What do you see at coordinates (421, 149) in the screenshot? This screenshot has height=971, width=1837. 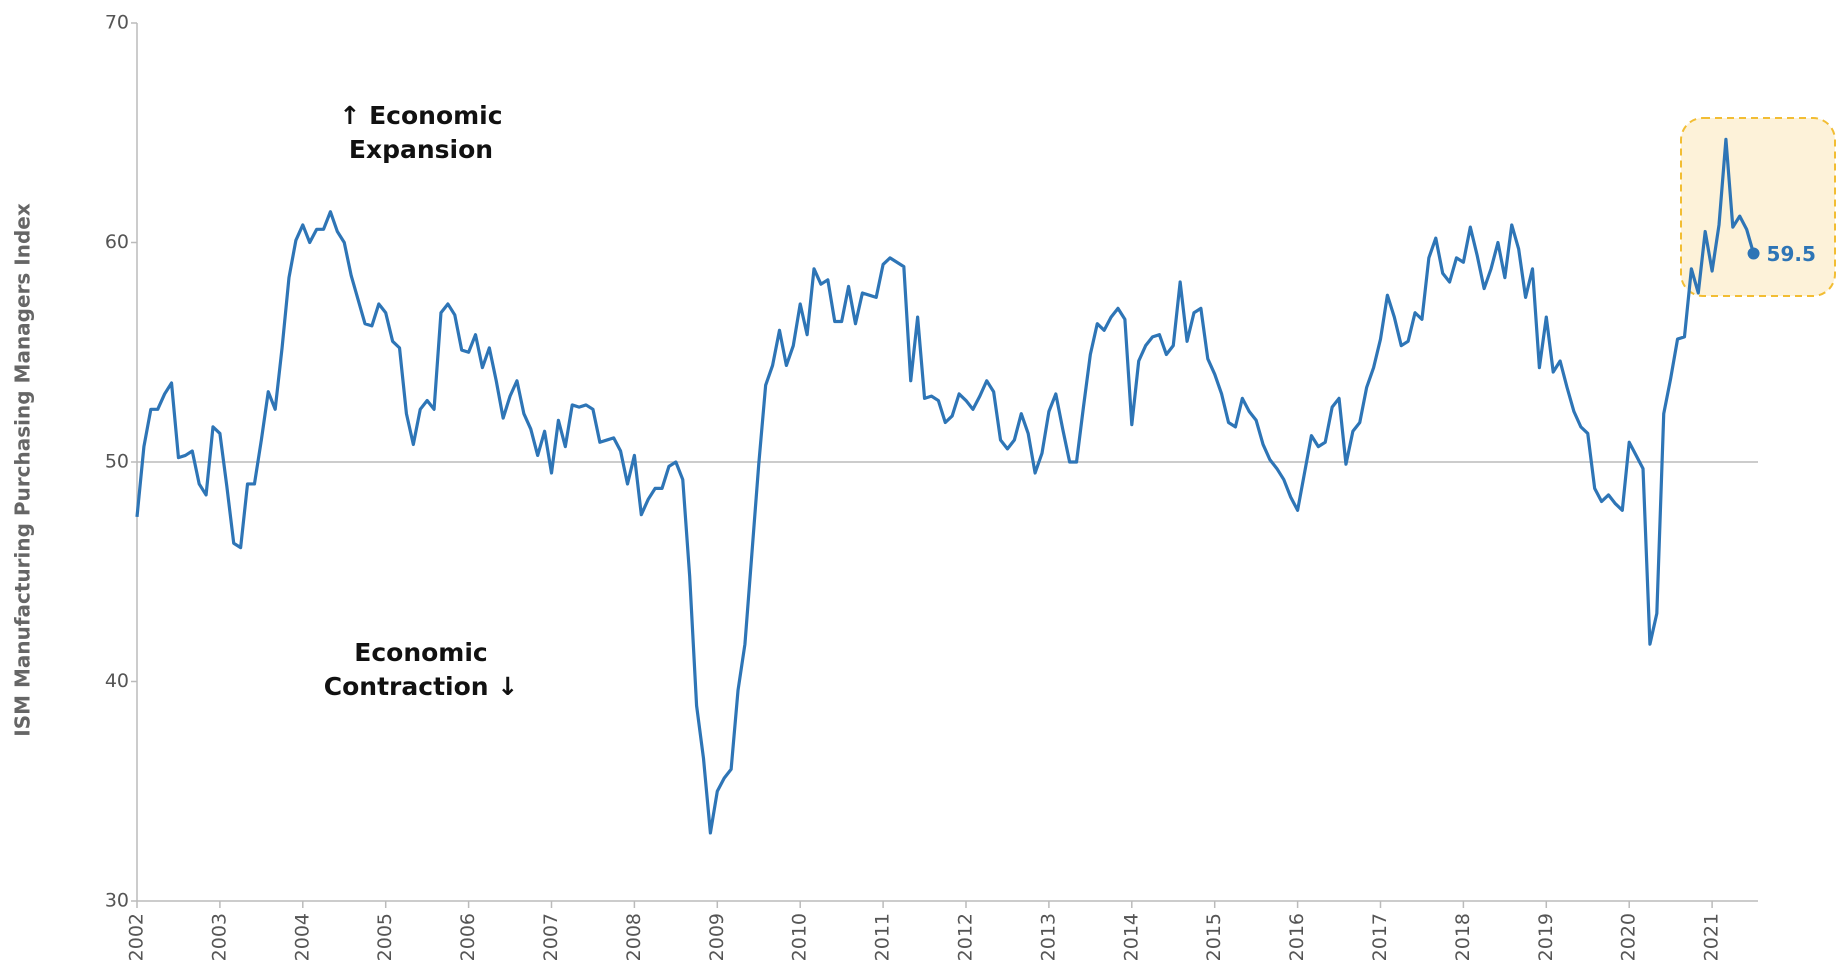 I see `annotation: Expansion` at bounding box center [421, 149].